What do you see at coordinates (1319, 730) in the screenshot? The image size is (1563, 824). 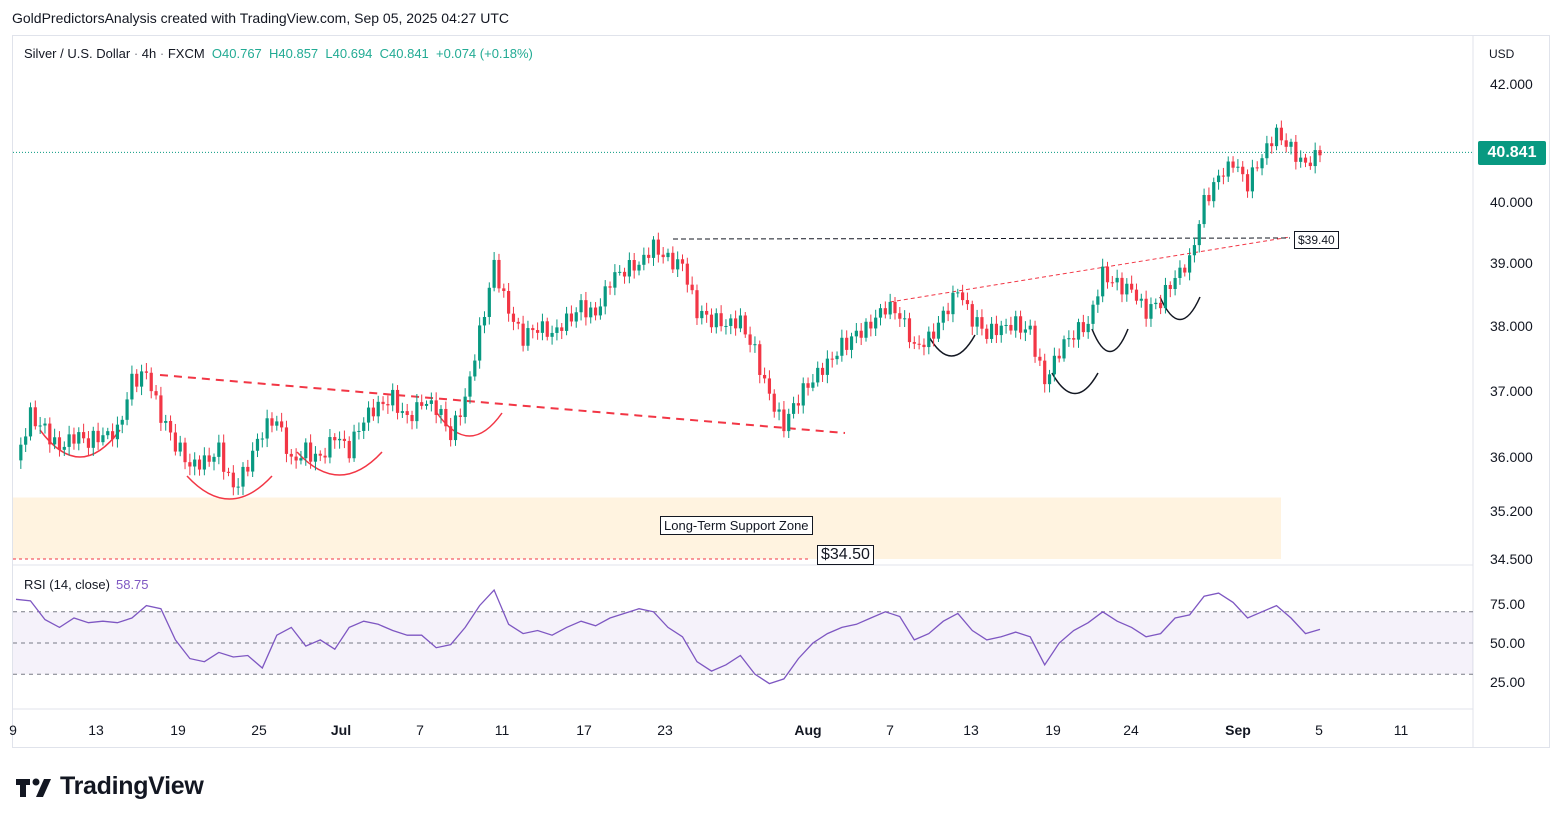 I see `time-tick-label: 5` at bounding box center [1319, 730].